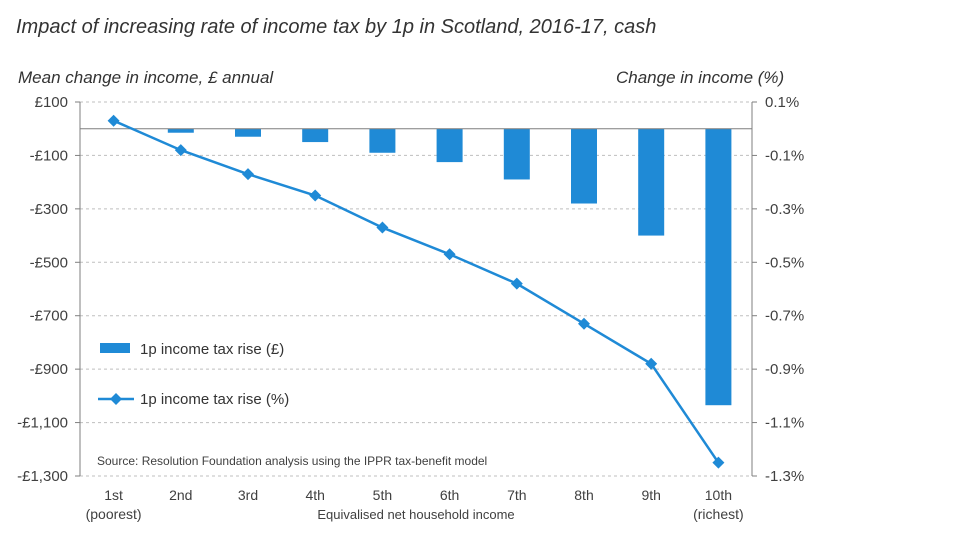  Describe the element at coordinates (314, 495) in the screenshot. I see `x-tick-label: 4th` at that location.